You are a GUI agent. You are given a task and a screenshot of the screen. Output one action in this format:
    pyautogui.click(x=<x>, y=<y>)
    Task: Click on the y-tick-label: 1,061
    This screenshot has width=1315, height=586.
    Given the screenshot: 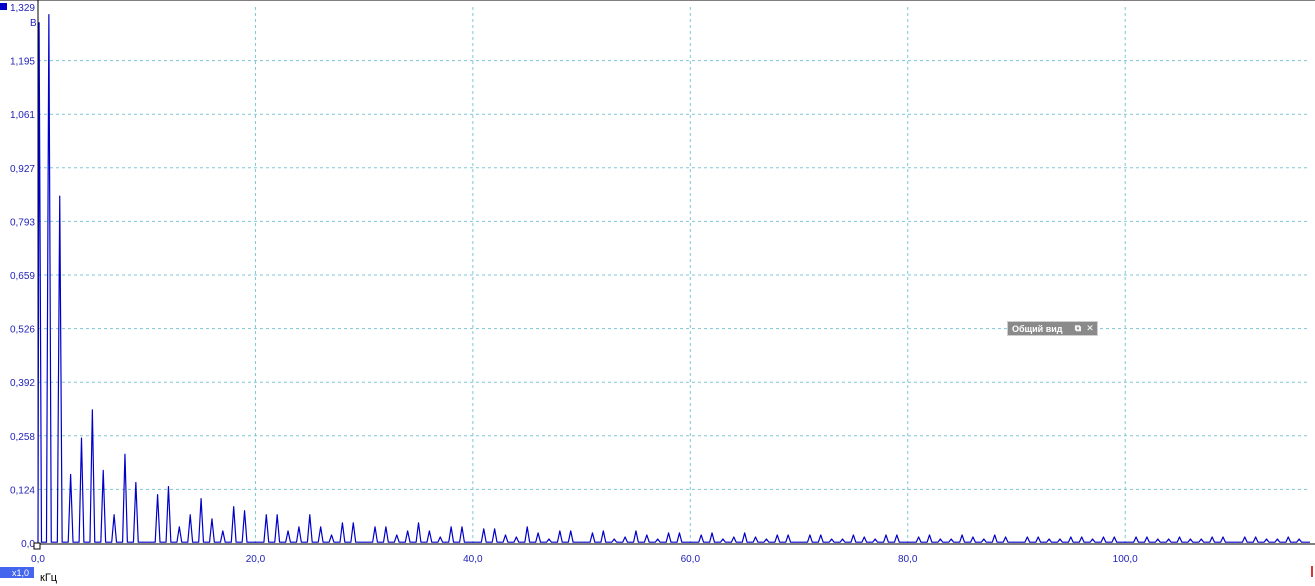 What is the action you would take?
    pyautogui.click(x=22, y=115)
    